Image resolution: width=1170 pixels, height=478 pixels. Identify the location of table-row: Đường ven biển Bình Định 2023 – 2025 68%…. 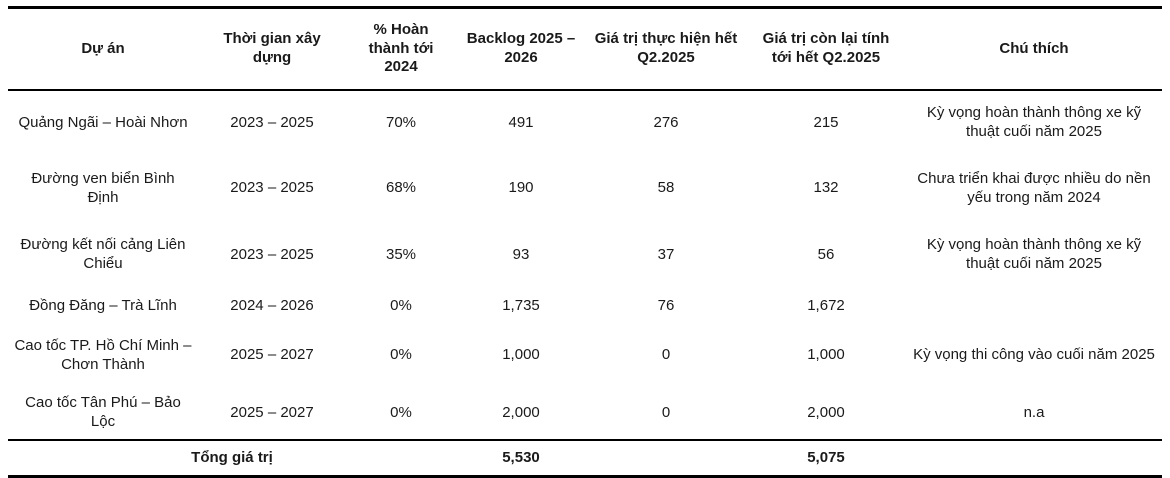
(585, 188).